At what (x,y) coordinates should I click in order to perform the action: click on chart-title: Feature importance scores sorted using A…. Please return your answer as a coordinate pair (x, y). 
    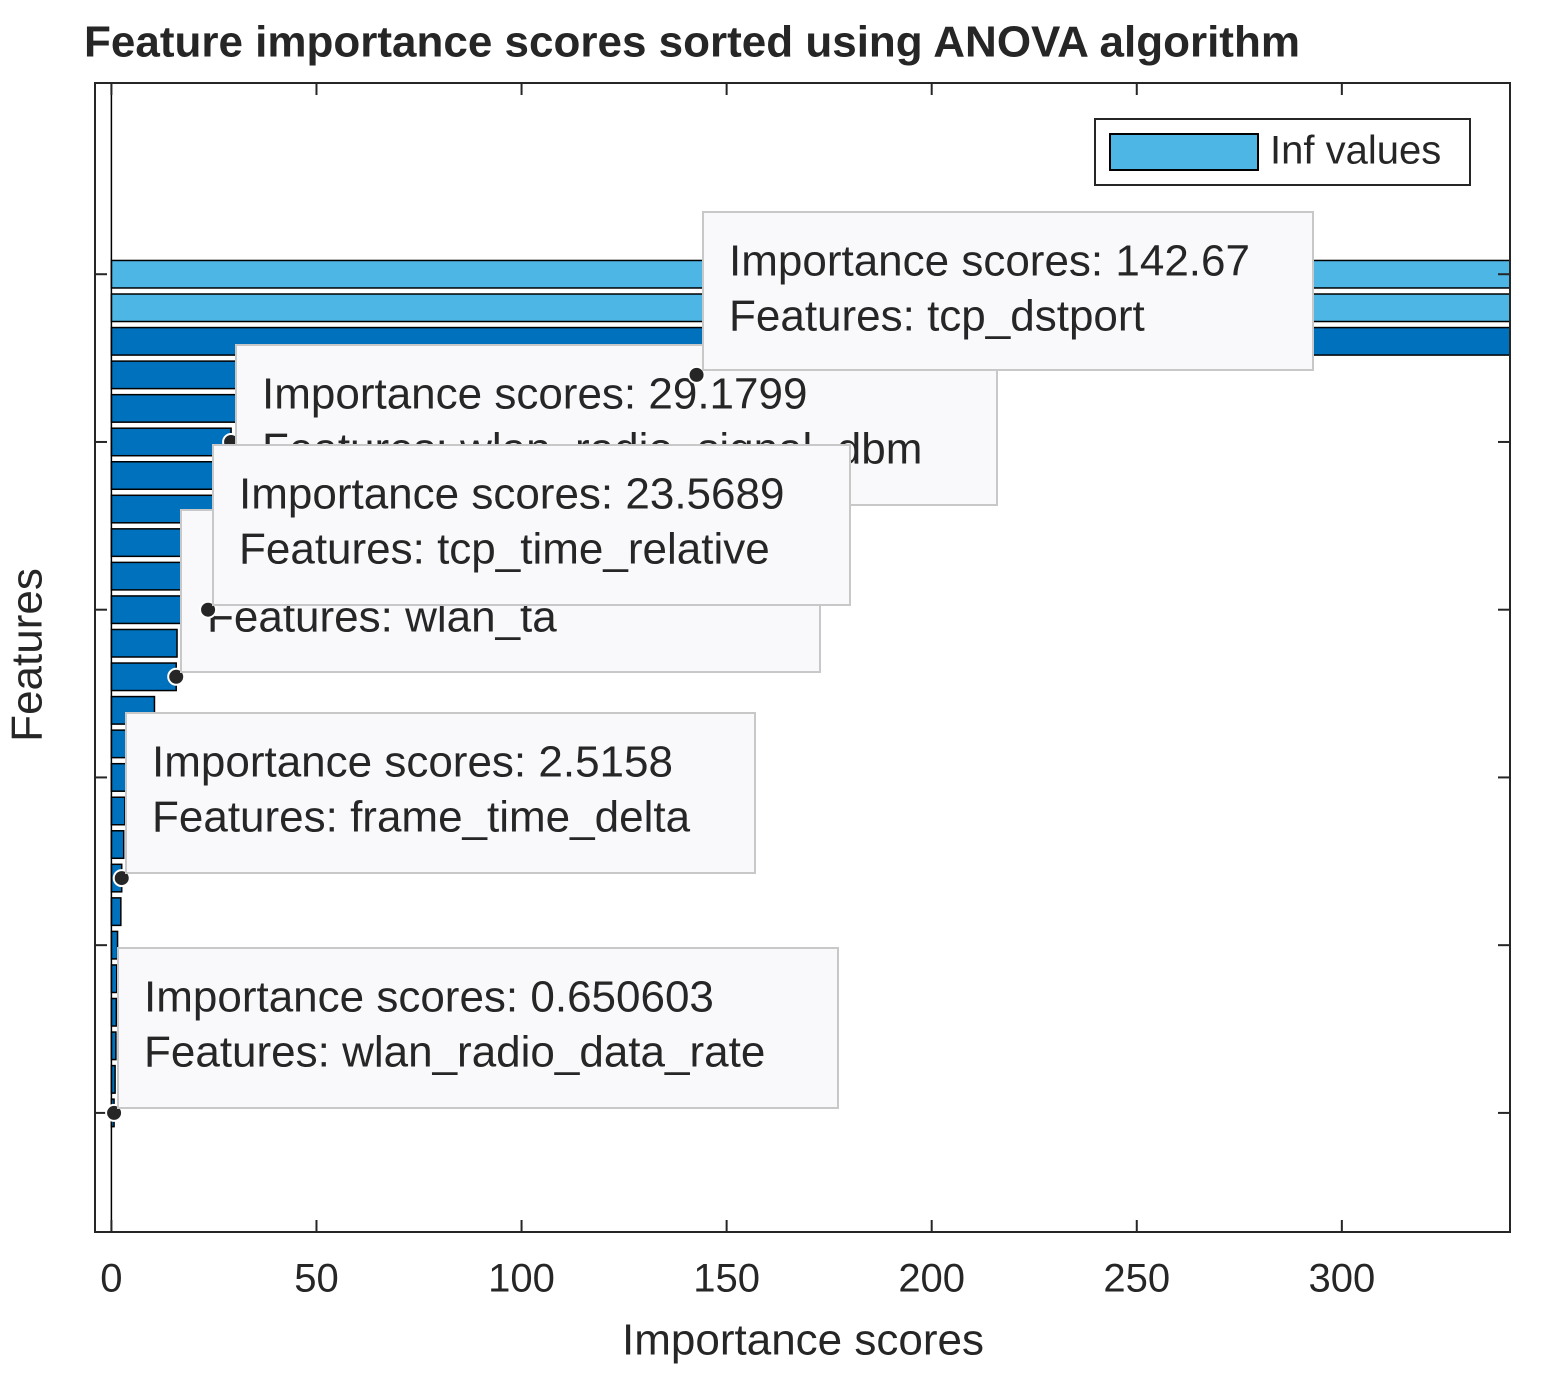
    Looking at the image, I should click on (692, 42).